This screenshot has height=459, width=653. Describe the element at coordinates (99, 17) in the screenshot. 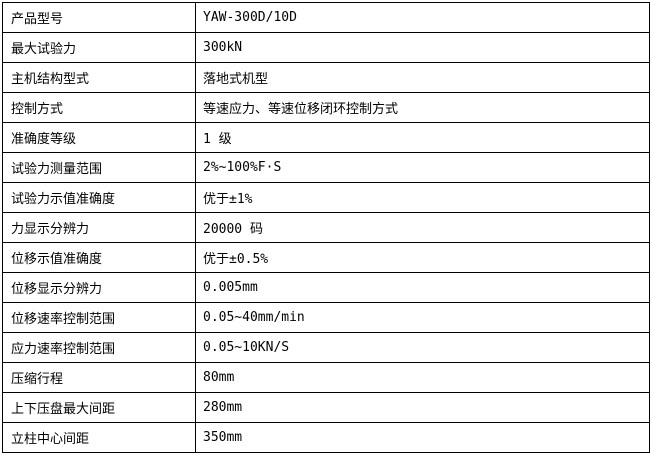

I see `spec-label: 产品型号` at that location.